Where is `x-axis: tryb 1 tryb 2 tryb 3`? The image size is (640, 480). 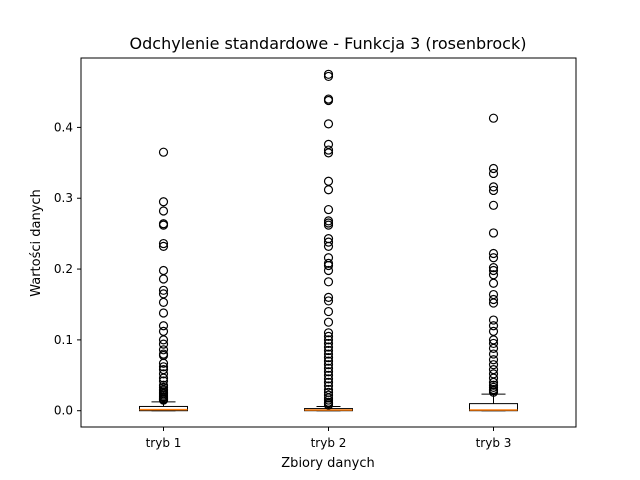
x-axis: tryb 1 tryb 2 tryb 3 is located at coordinates (329, 438).